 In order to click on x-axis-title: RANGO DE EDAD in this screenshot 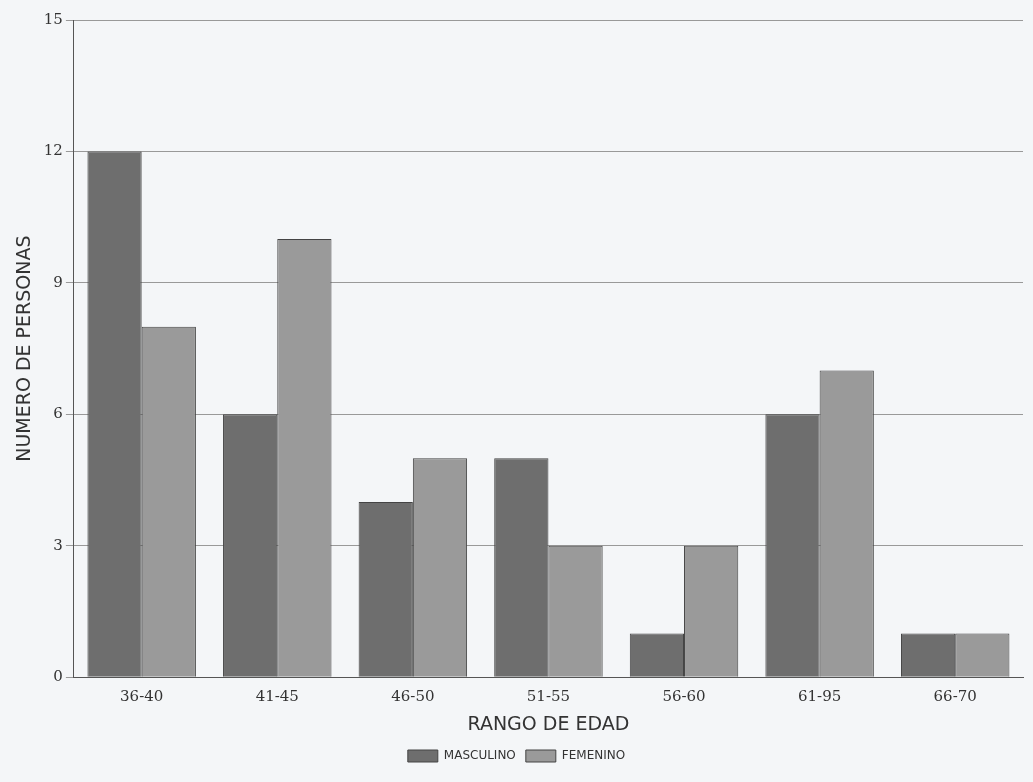, I will do `click(548, 722)`.